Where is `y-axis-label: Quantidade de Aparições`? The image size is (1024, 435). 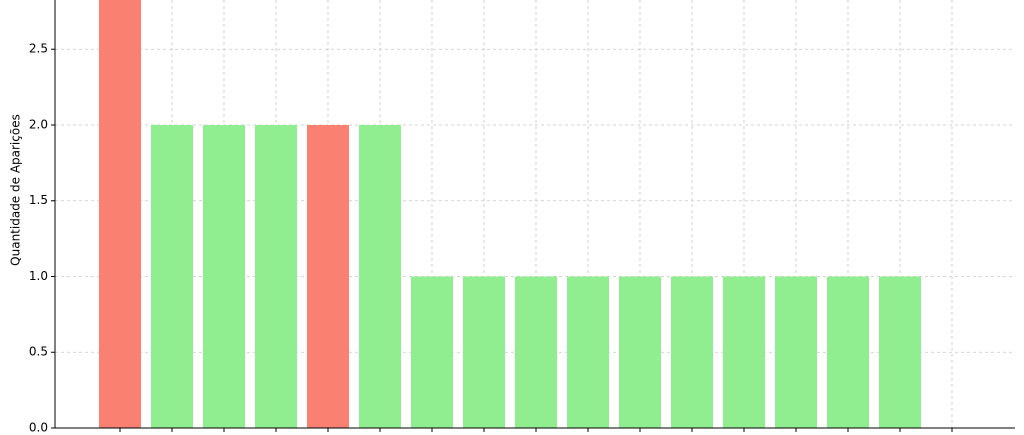 y-axis-label: Quantidade de Aparições is located at coordinates (16, 190).